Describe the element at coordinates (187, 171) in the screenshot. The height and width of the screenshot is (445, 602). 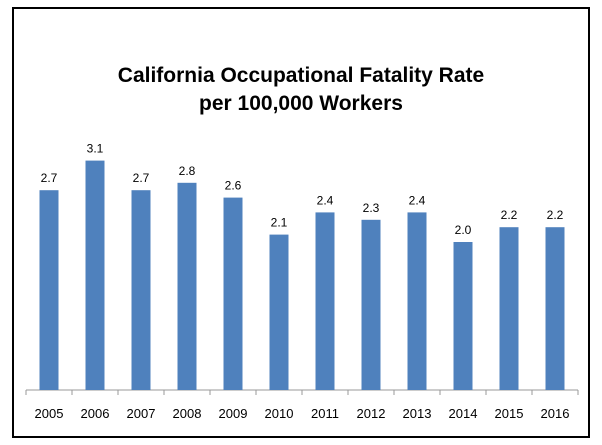
I see `data-label: 2.8` at that location.